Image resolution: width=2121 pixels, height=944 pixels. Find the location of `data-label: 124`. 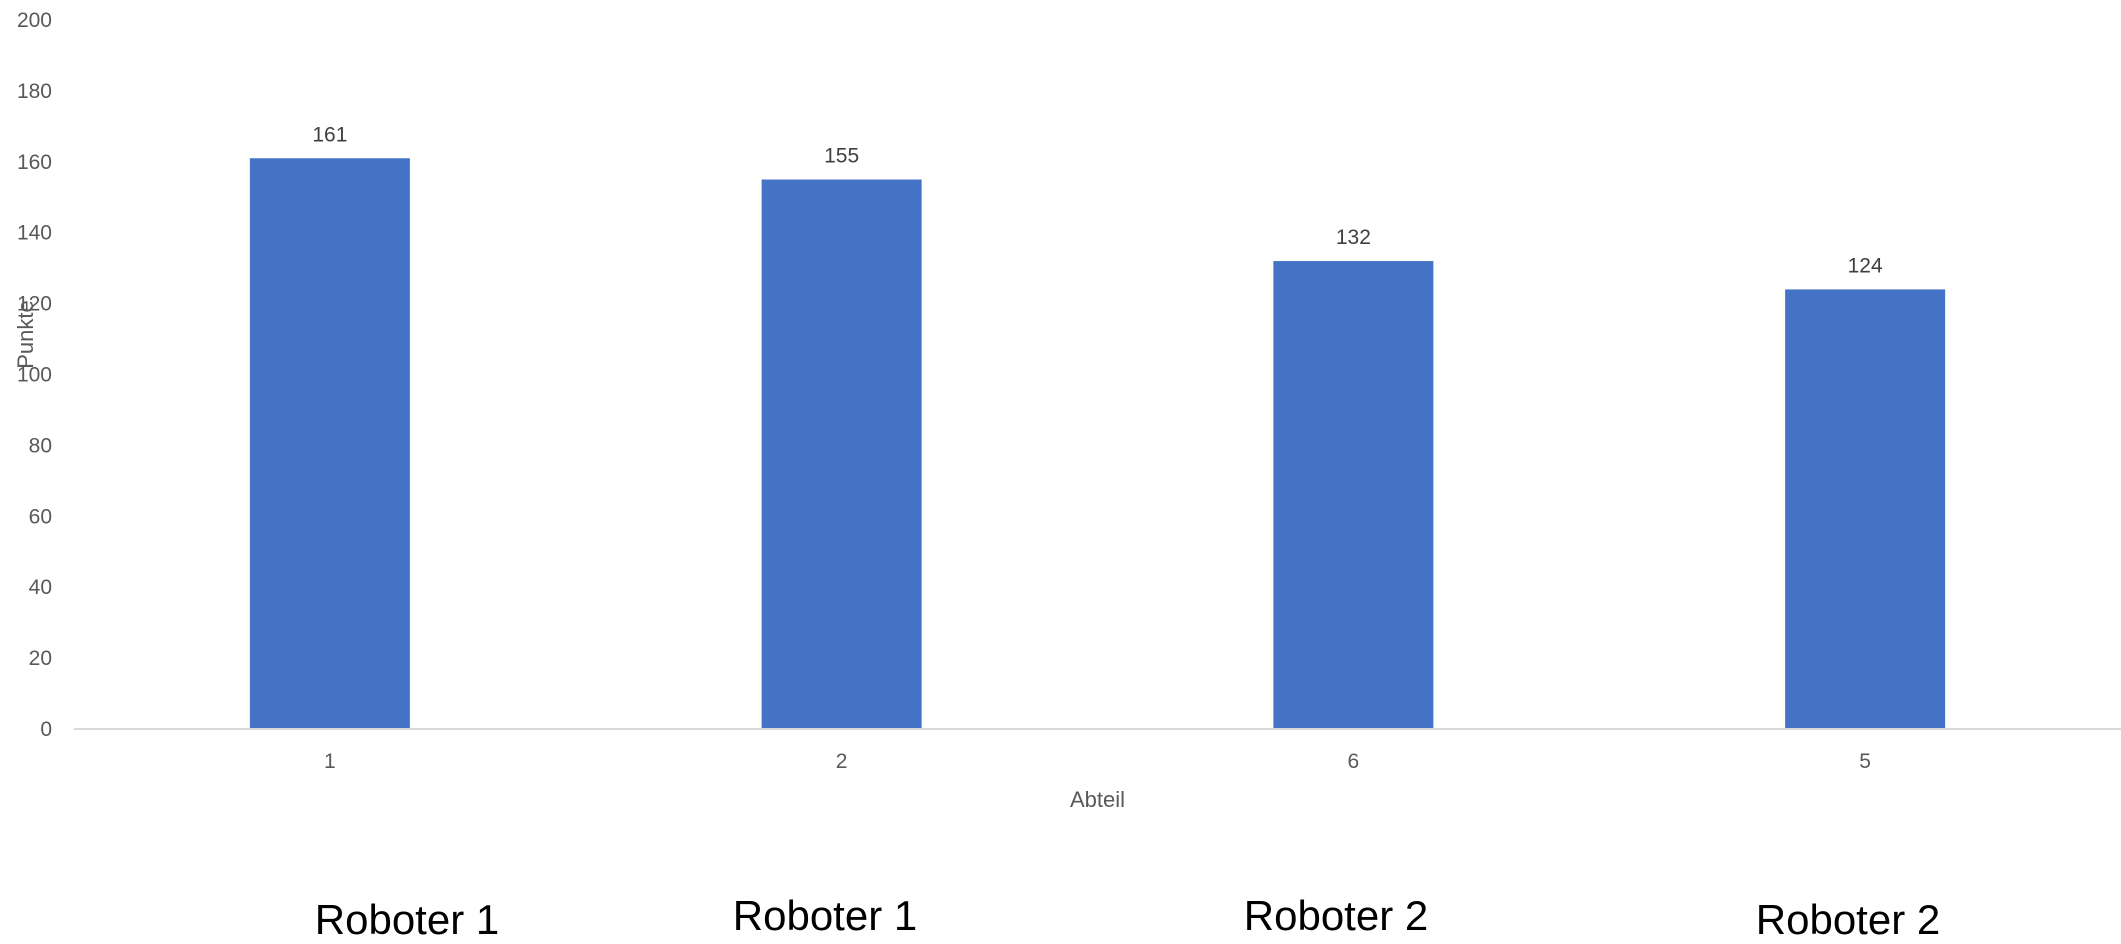

data-label: 124 is located at coordinates (1865, 265).